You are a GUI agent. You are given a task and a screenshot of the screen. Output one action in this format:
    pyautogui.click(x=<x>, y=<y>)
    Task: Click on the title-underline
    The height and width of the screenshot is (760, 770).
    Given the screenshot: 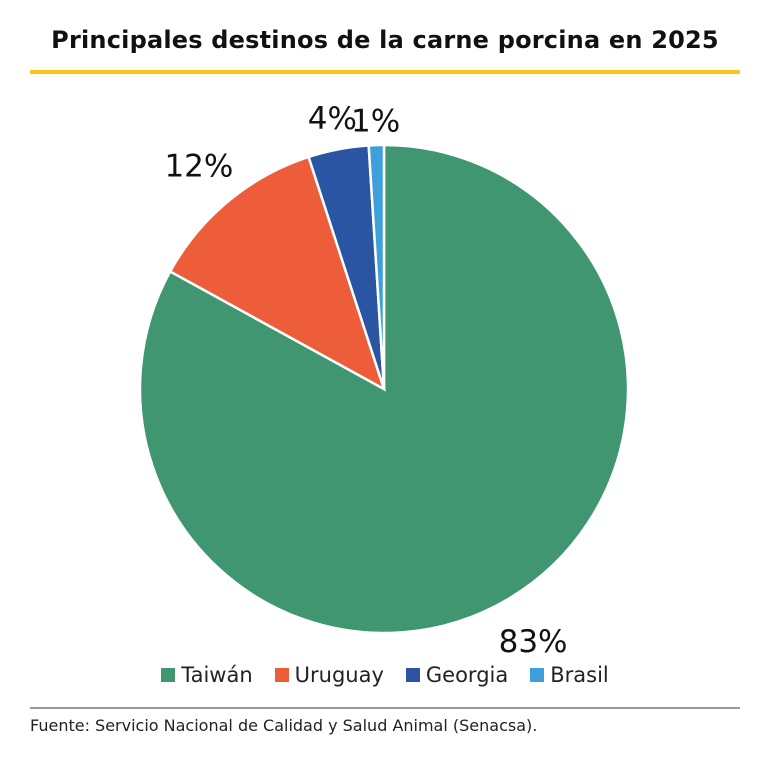 What is the action you would take?
    pyautogui.click(x=385, y=72)
    